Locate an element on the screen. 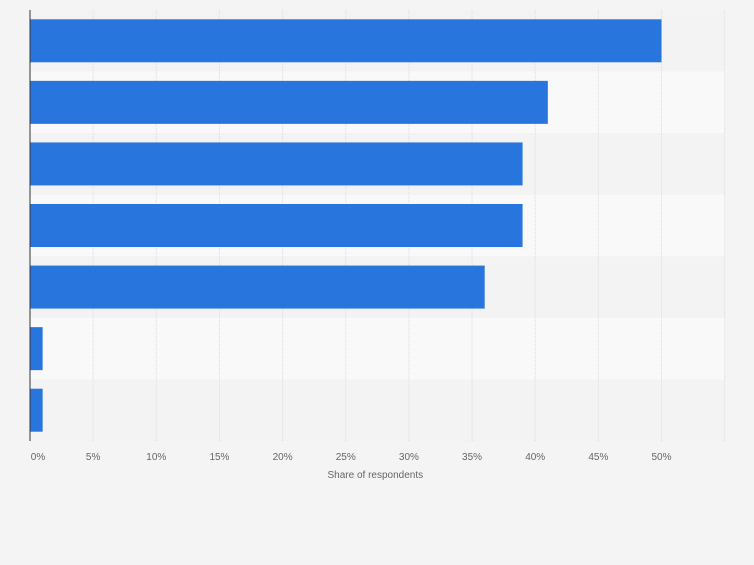 The width and height of the screenshot is (754, 565). x-axis-title: Share of respondents is located at coordinates (376, 475).